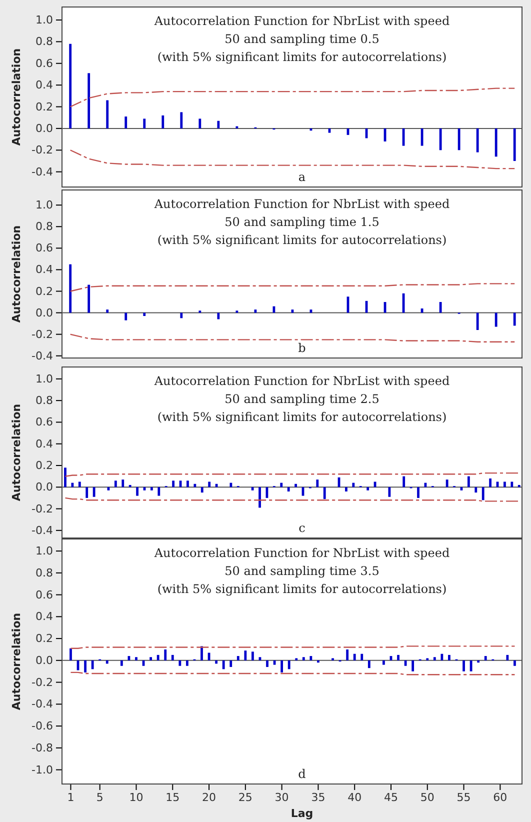 This screenshot has width=531, height=822. Describe the element at coordinates (44, 41) in the screenshot. I see `y-tick-label: 0.8` at that location.